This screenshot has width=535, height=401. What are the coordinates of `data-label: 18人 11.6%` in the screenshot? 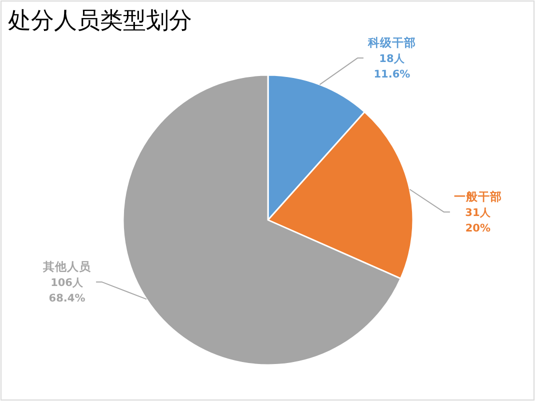 It's located at (392, 67).